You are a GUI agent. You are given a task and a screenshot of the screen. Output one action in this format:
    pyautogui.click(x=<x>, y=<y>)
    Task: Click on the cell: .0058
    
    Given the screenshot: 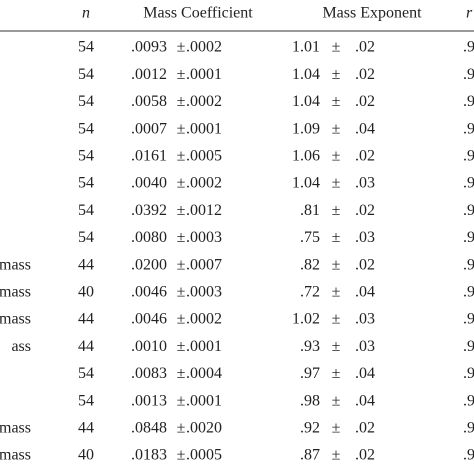 What is the action you would take?
    pyautogui.click(x=149, y=101)
    